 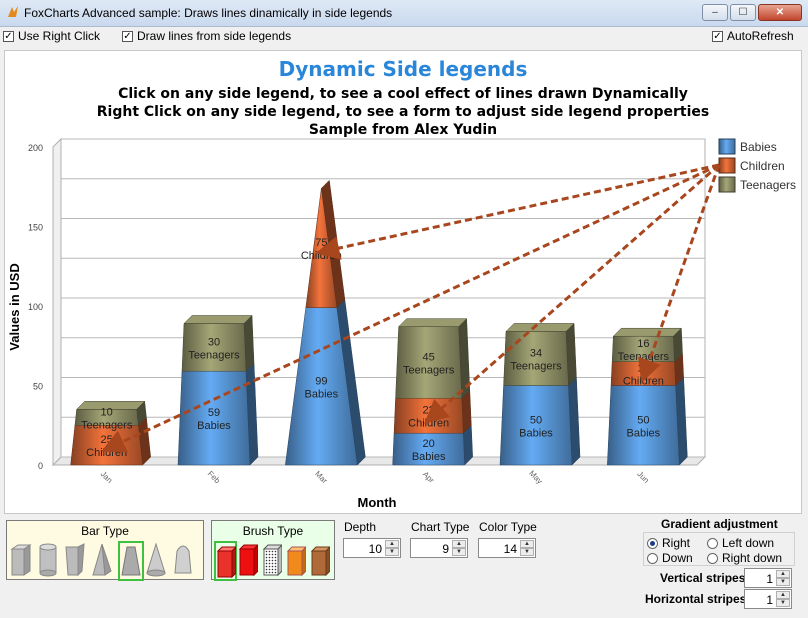 I want to click on close-button: ✕, so click(x=780, y=12).